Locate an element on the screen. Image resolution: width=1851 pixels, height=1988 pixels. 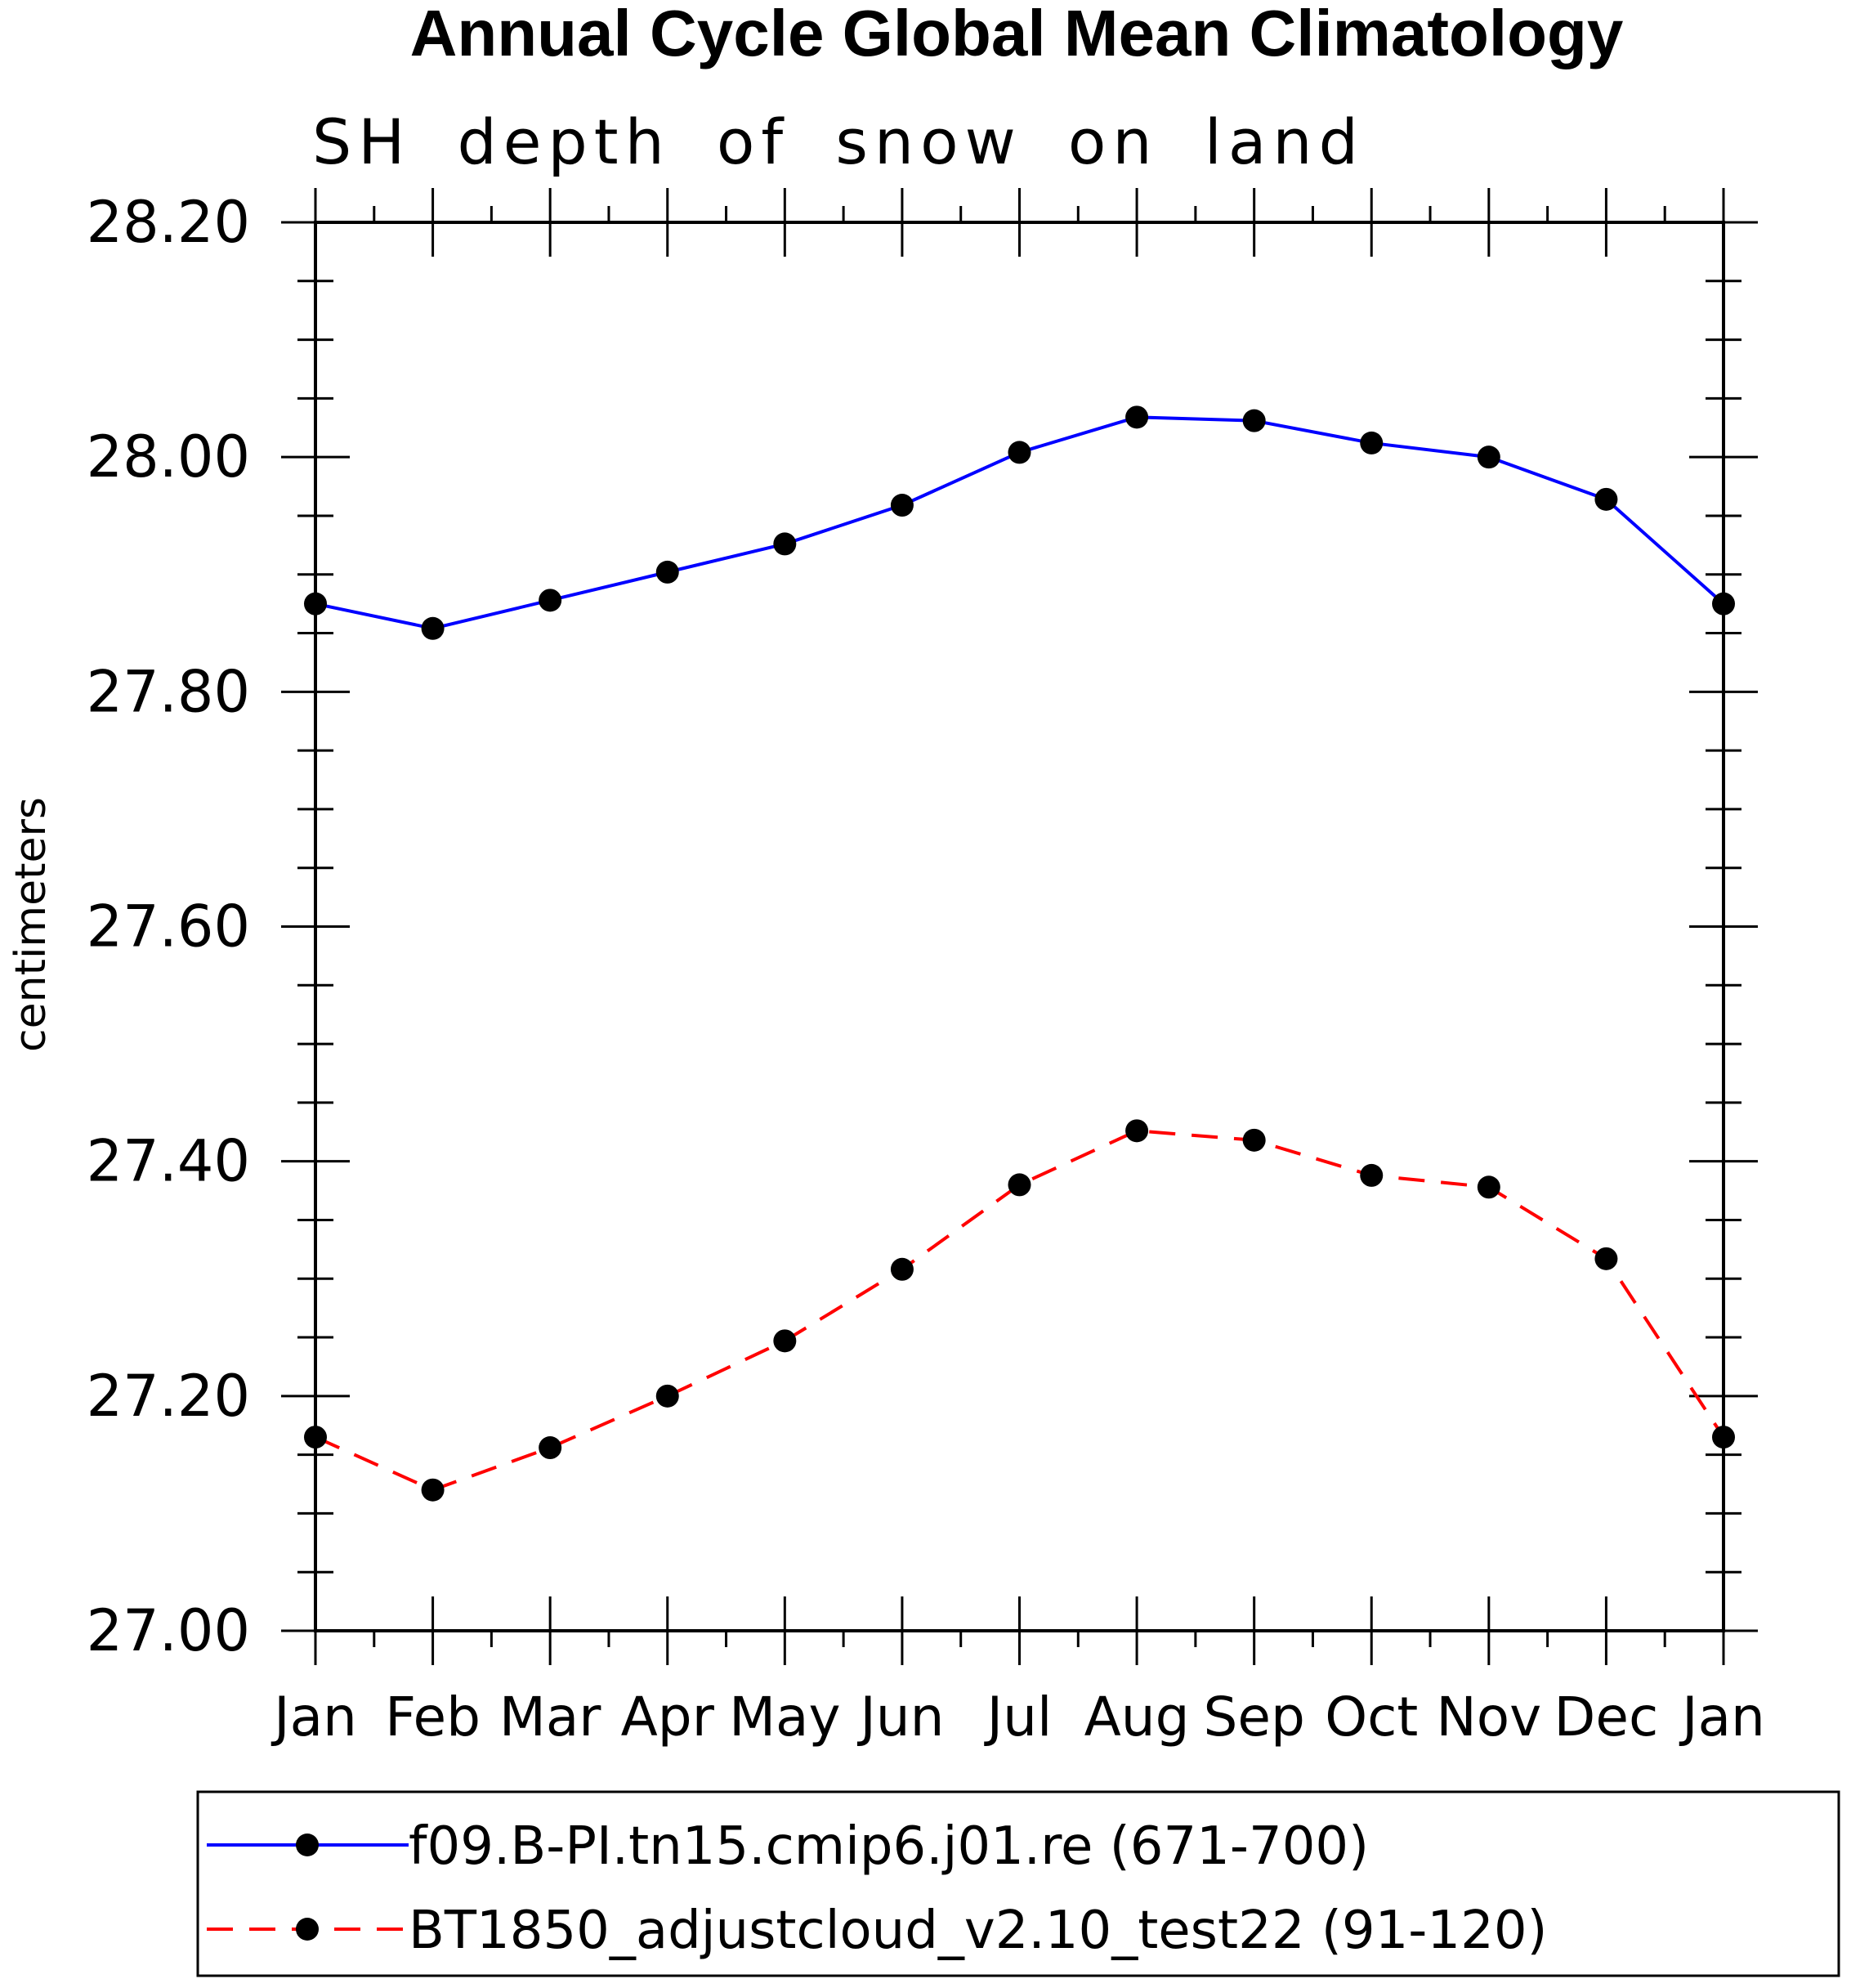
x-tick-label: Nov is located at coordinates (1489, 1717).